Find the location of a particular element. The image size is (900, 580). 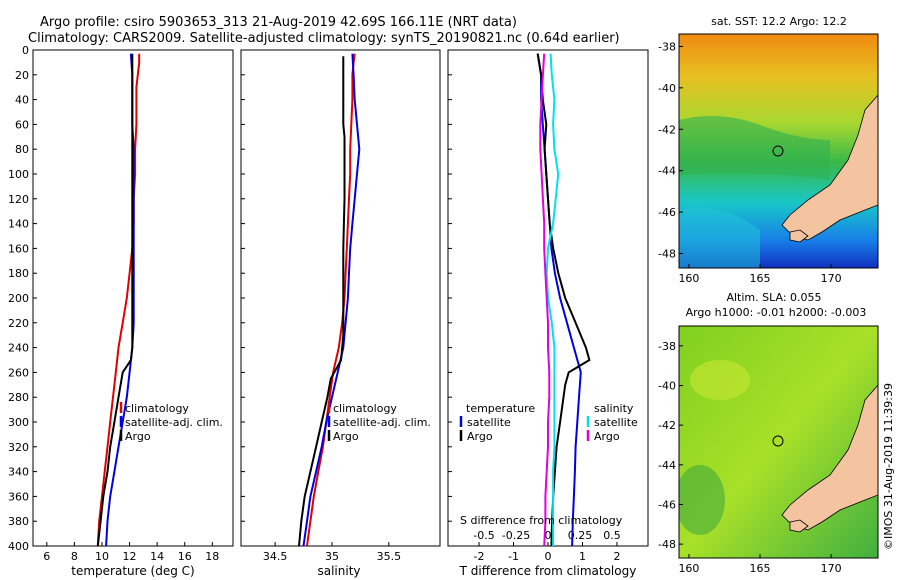

temperature-series is located at coordinates (118, 300).